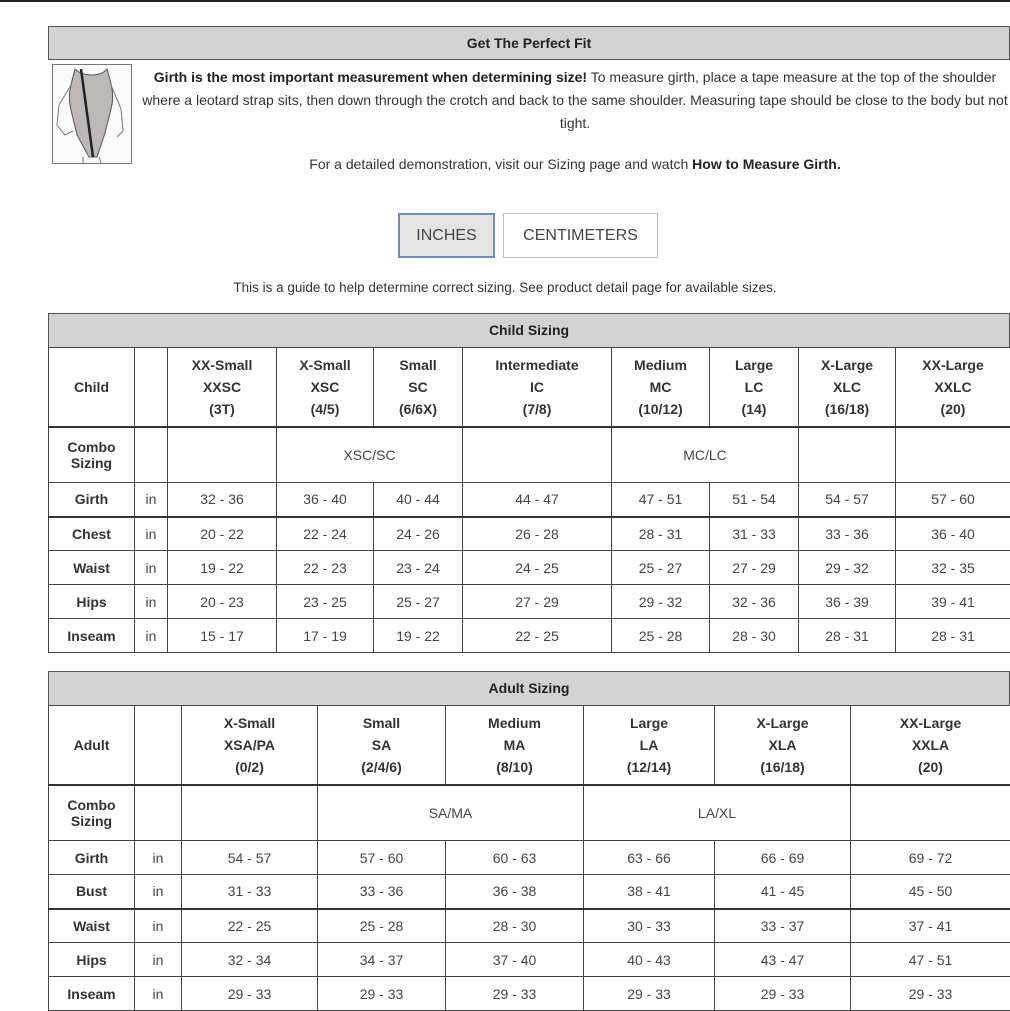  I want to click on measurement-cell: 19 - 22, so click(418, 636).